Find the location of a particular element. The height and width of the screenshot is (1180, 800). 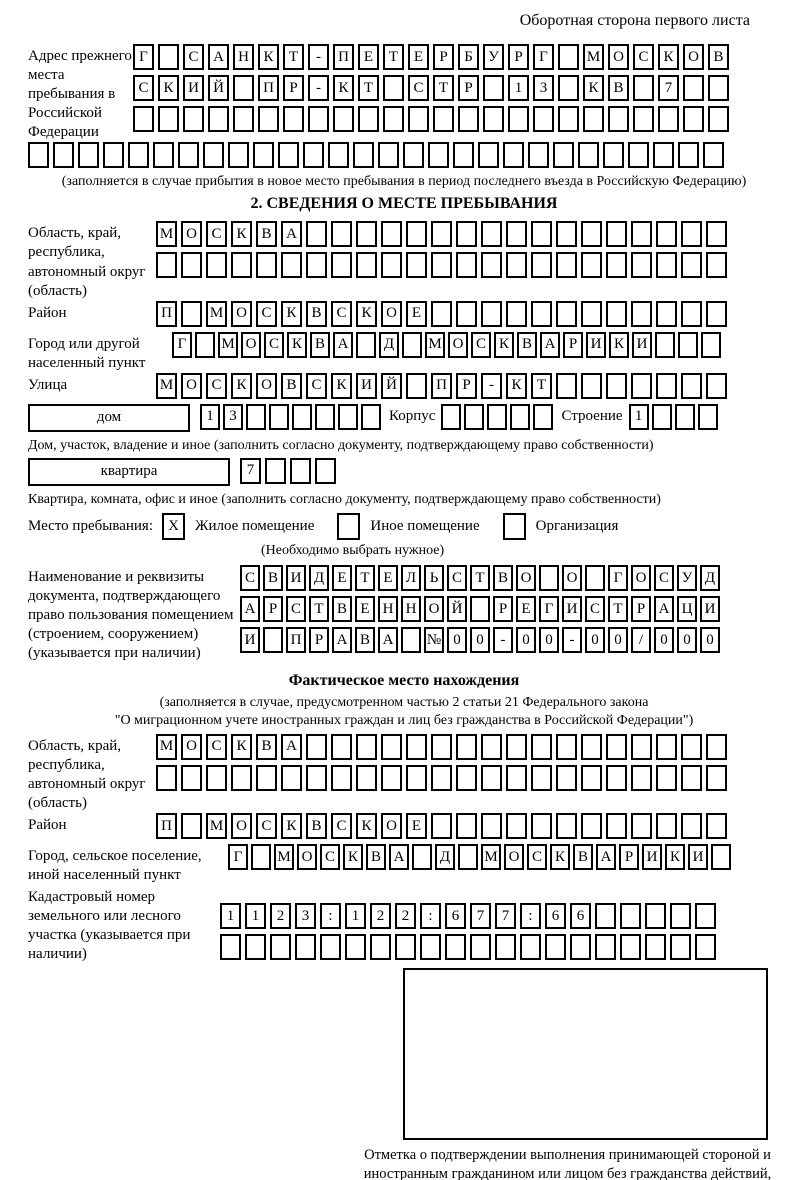

char-cell: Ц is located at coordinates (687, 609).